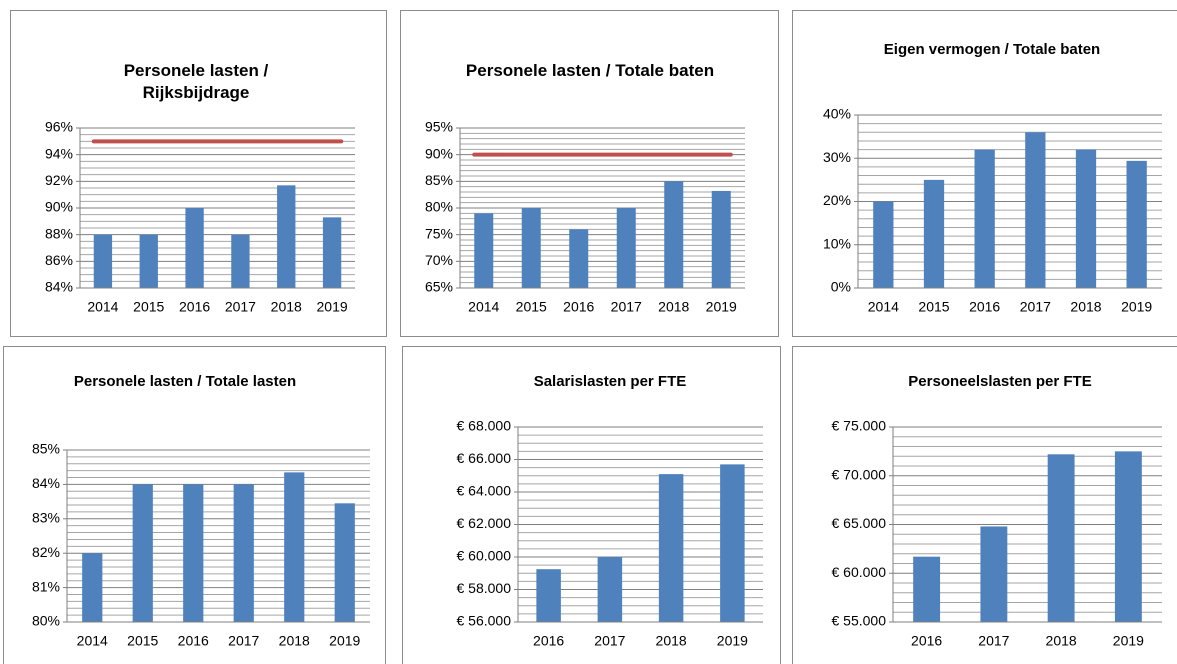  I want to click on y-tick-label: 75%, so click(439, 233).